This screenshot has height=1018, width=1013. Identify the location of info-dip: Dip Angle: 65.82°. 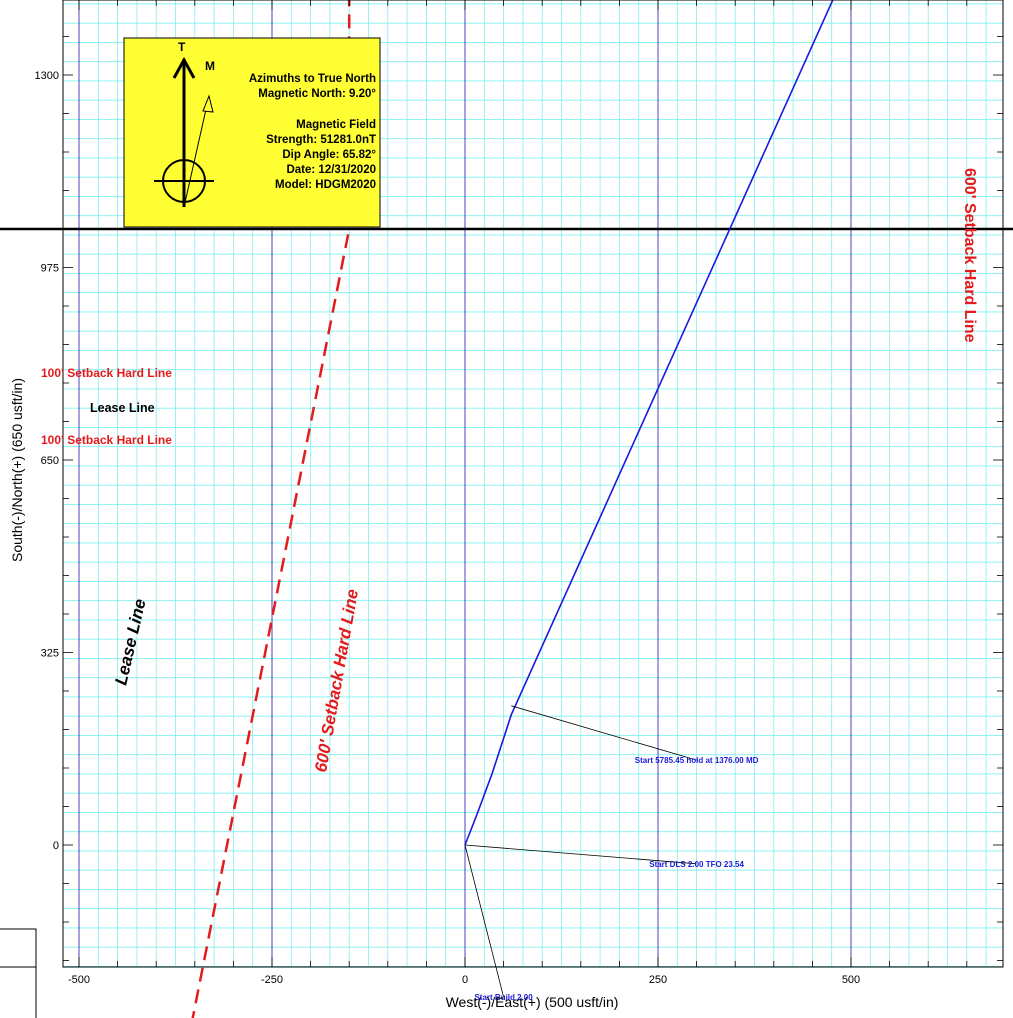
(329, 155).